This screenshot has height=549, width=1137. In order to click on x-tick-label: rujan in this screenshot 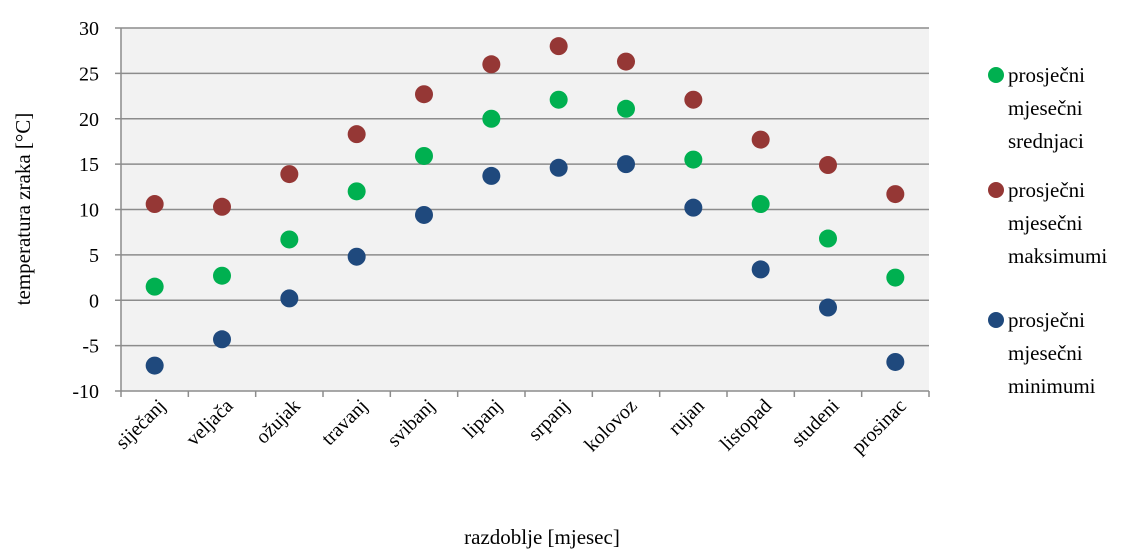, I will do `click(686, 417)`.